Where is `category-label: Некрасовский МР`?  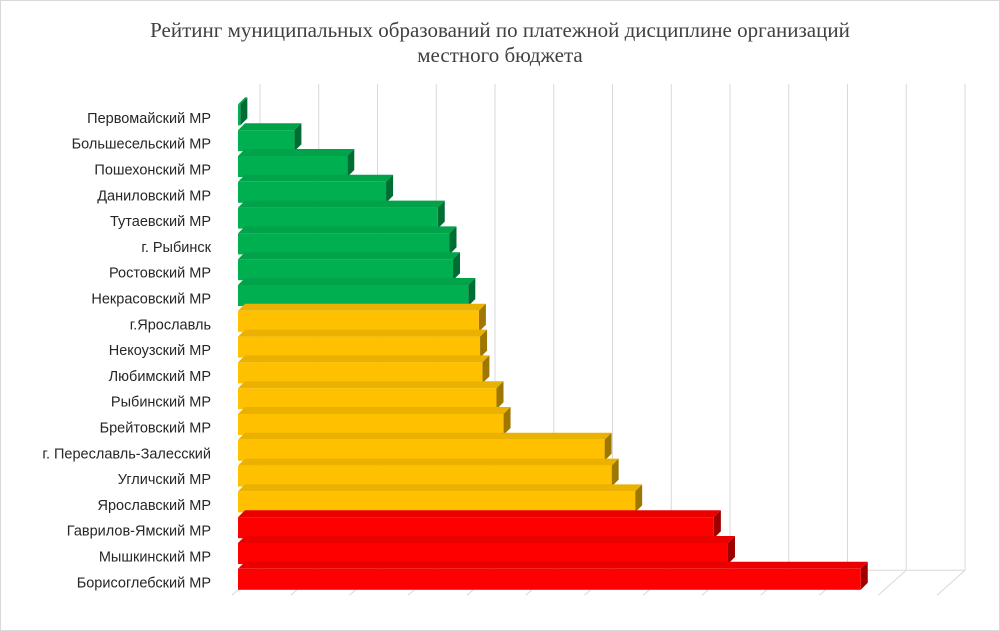
category-label: Некрасовский МР is located at coordinates (151, 300).